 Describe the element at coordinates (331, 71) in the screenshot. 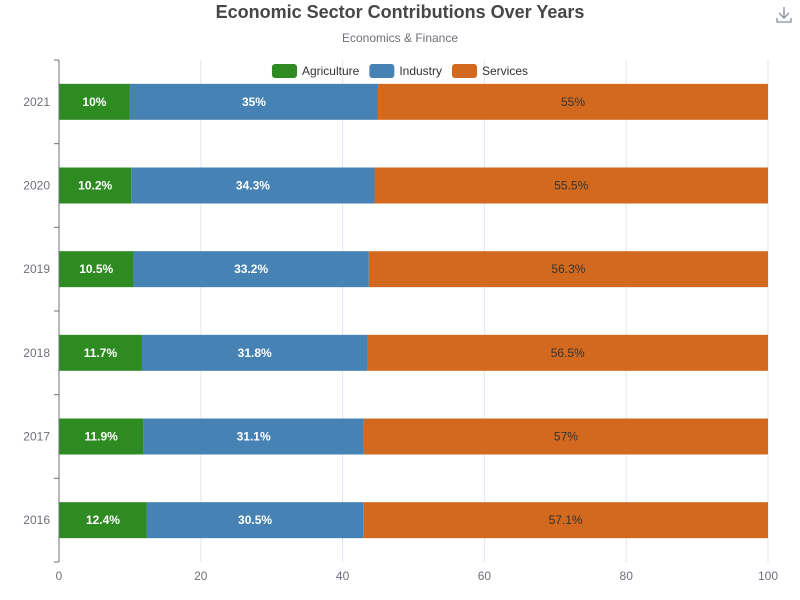

I see `legend-label: Agriculture` at that location.